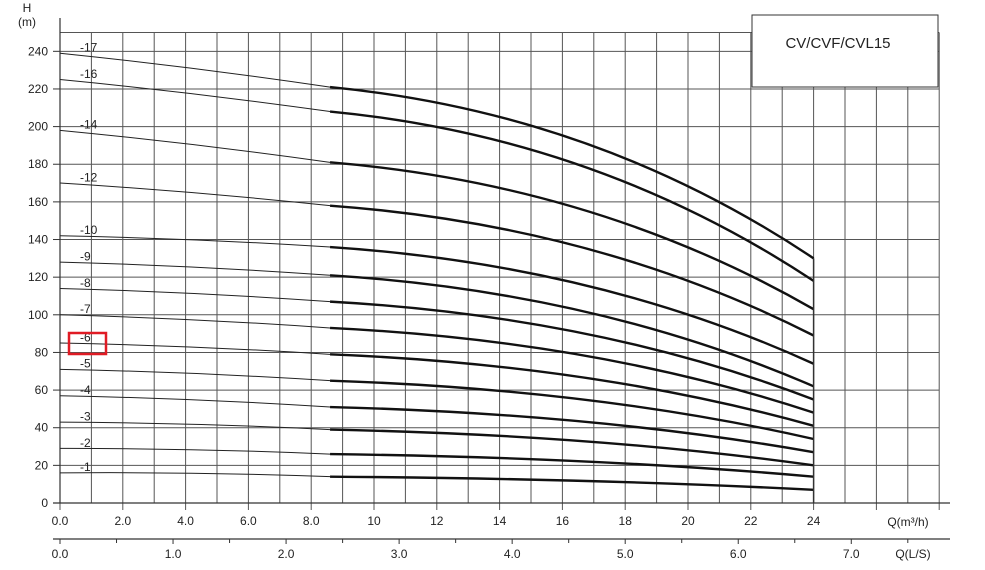  Describe the element at coordinates (738, 554) in the screenshot. I see `x2-tick-label: 6.0` at that location.